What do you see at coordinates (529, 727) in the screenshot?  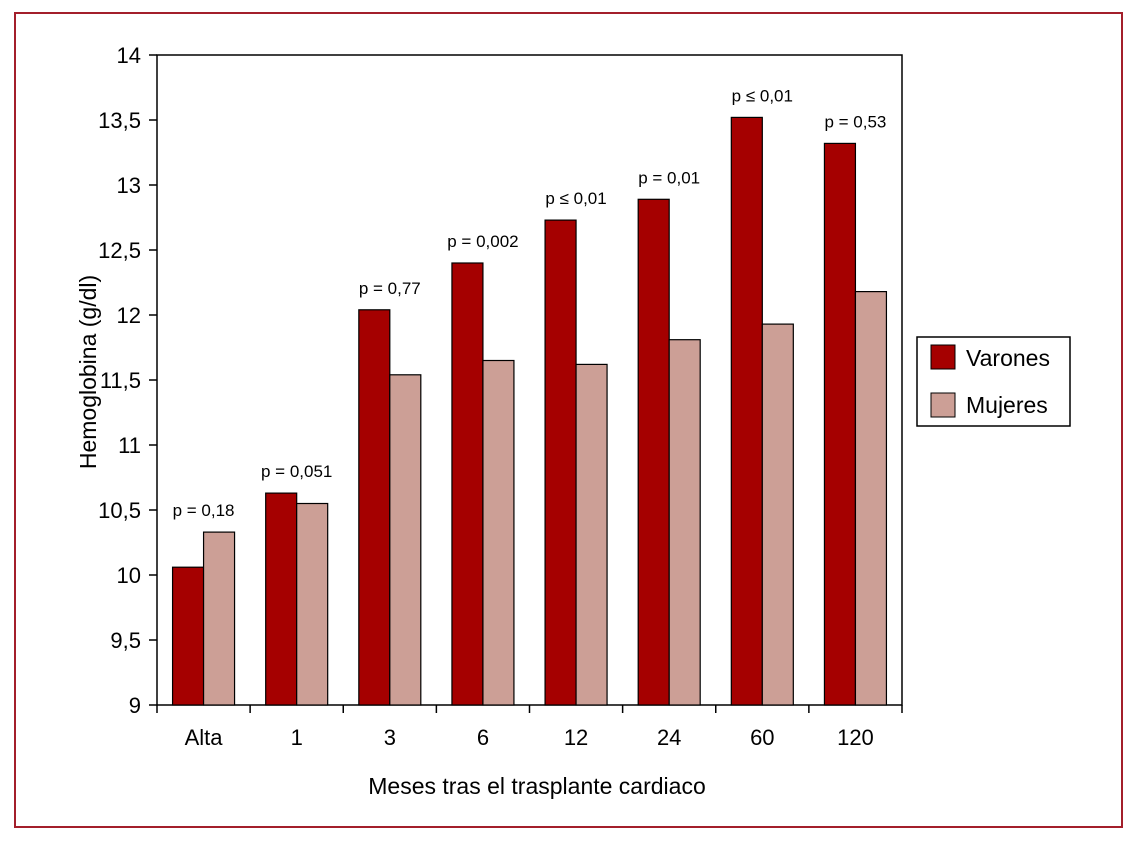 I see `x-axis: Alta 1 3 6 12 24 60 120` at bounding box center [529, 727].